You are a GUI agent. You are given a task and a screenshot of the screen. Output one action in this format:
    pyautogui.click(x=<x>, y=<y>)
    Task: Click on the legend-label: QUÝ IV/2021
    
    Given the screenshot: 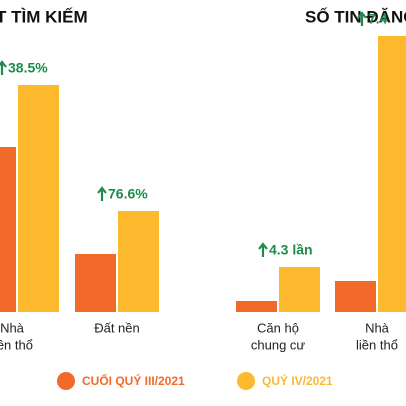 What is the action you would take?
    pyautogui.click(x=297, y=380)
    